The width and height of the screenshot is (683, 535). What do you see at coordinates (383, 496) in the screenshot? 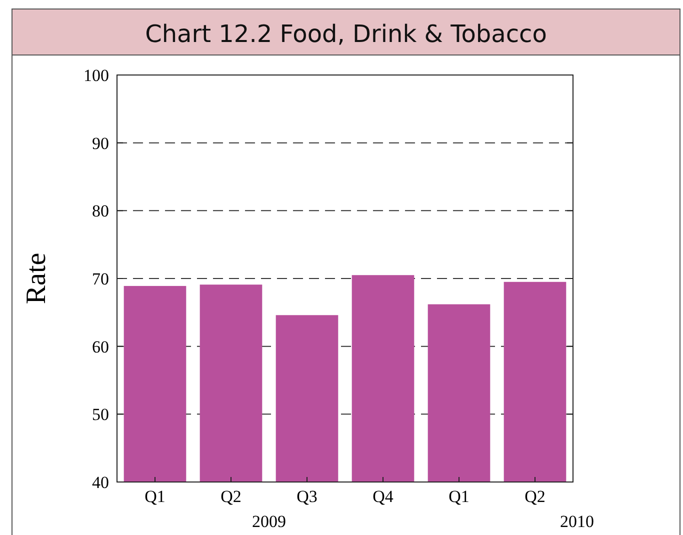
I see `x-tick-label: Q4` at bounding box center [383, 496].